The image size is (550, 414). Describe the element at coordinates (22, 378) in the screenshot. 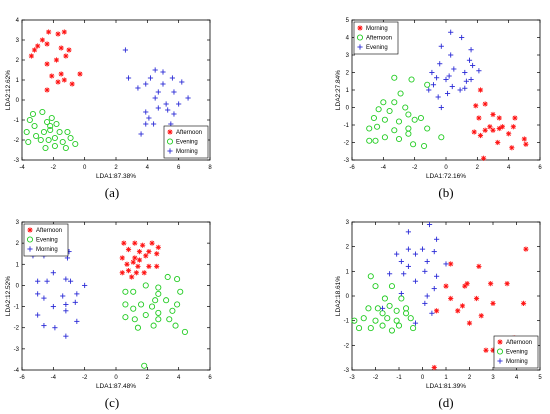

I see `x-tick-label: -6` at that location.